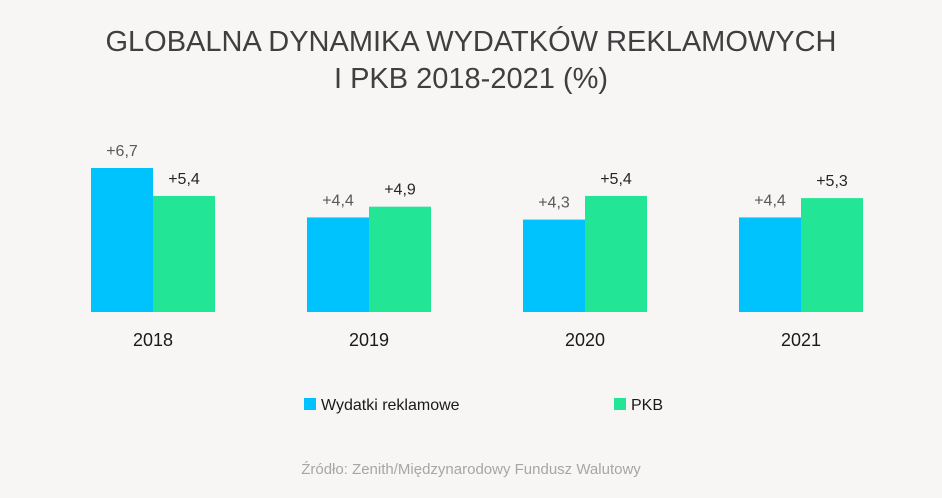 The height and width of the screenshot is (498, 942). What do you see at coordinates (338, 200) in the screenshot?
I see `data-label-wydatki-2019: +4,4` at bounding box center [338, 200].